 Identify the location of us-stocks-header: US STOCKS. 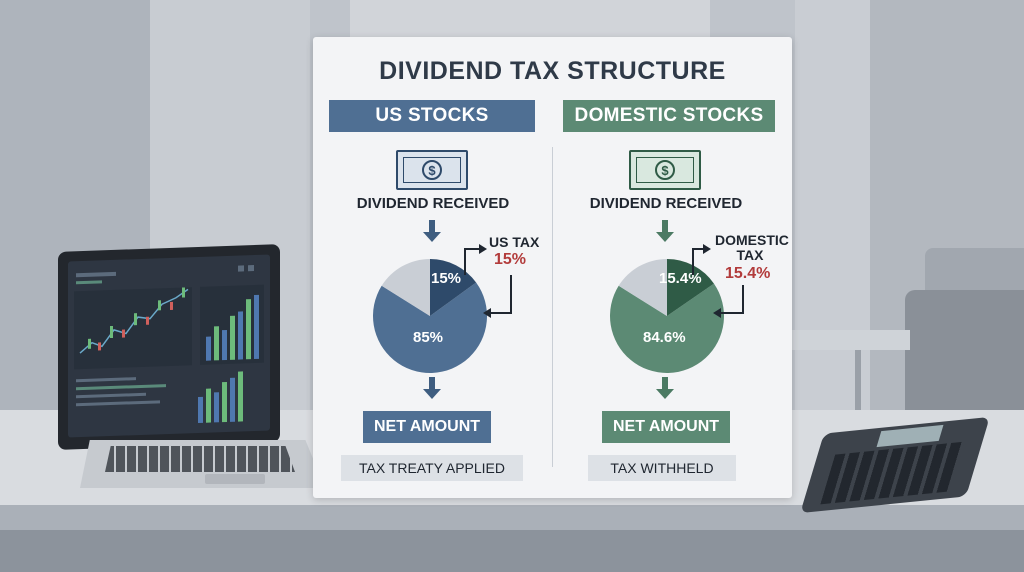
(432, 116).